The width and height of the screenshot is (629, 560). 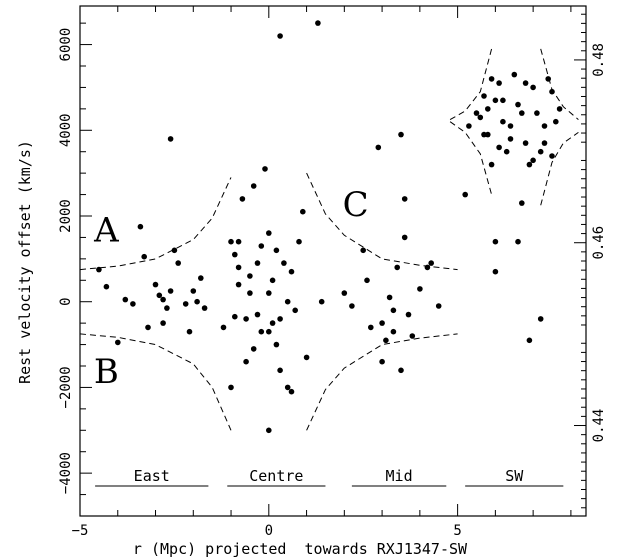 I want to click on y2-tick-label: 0.48, so click(x=599, y=60).